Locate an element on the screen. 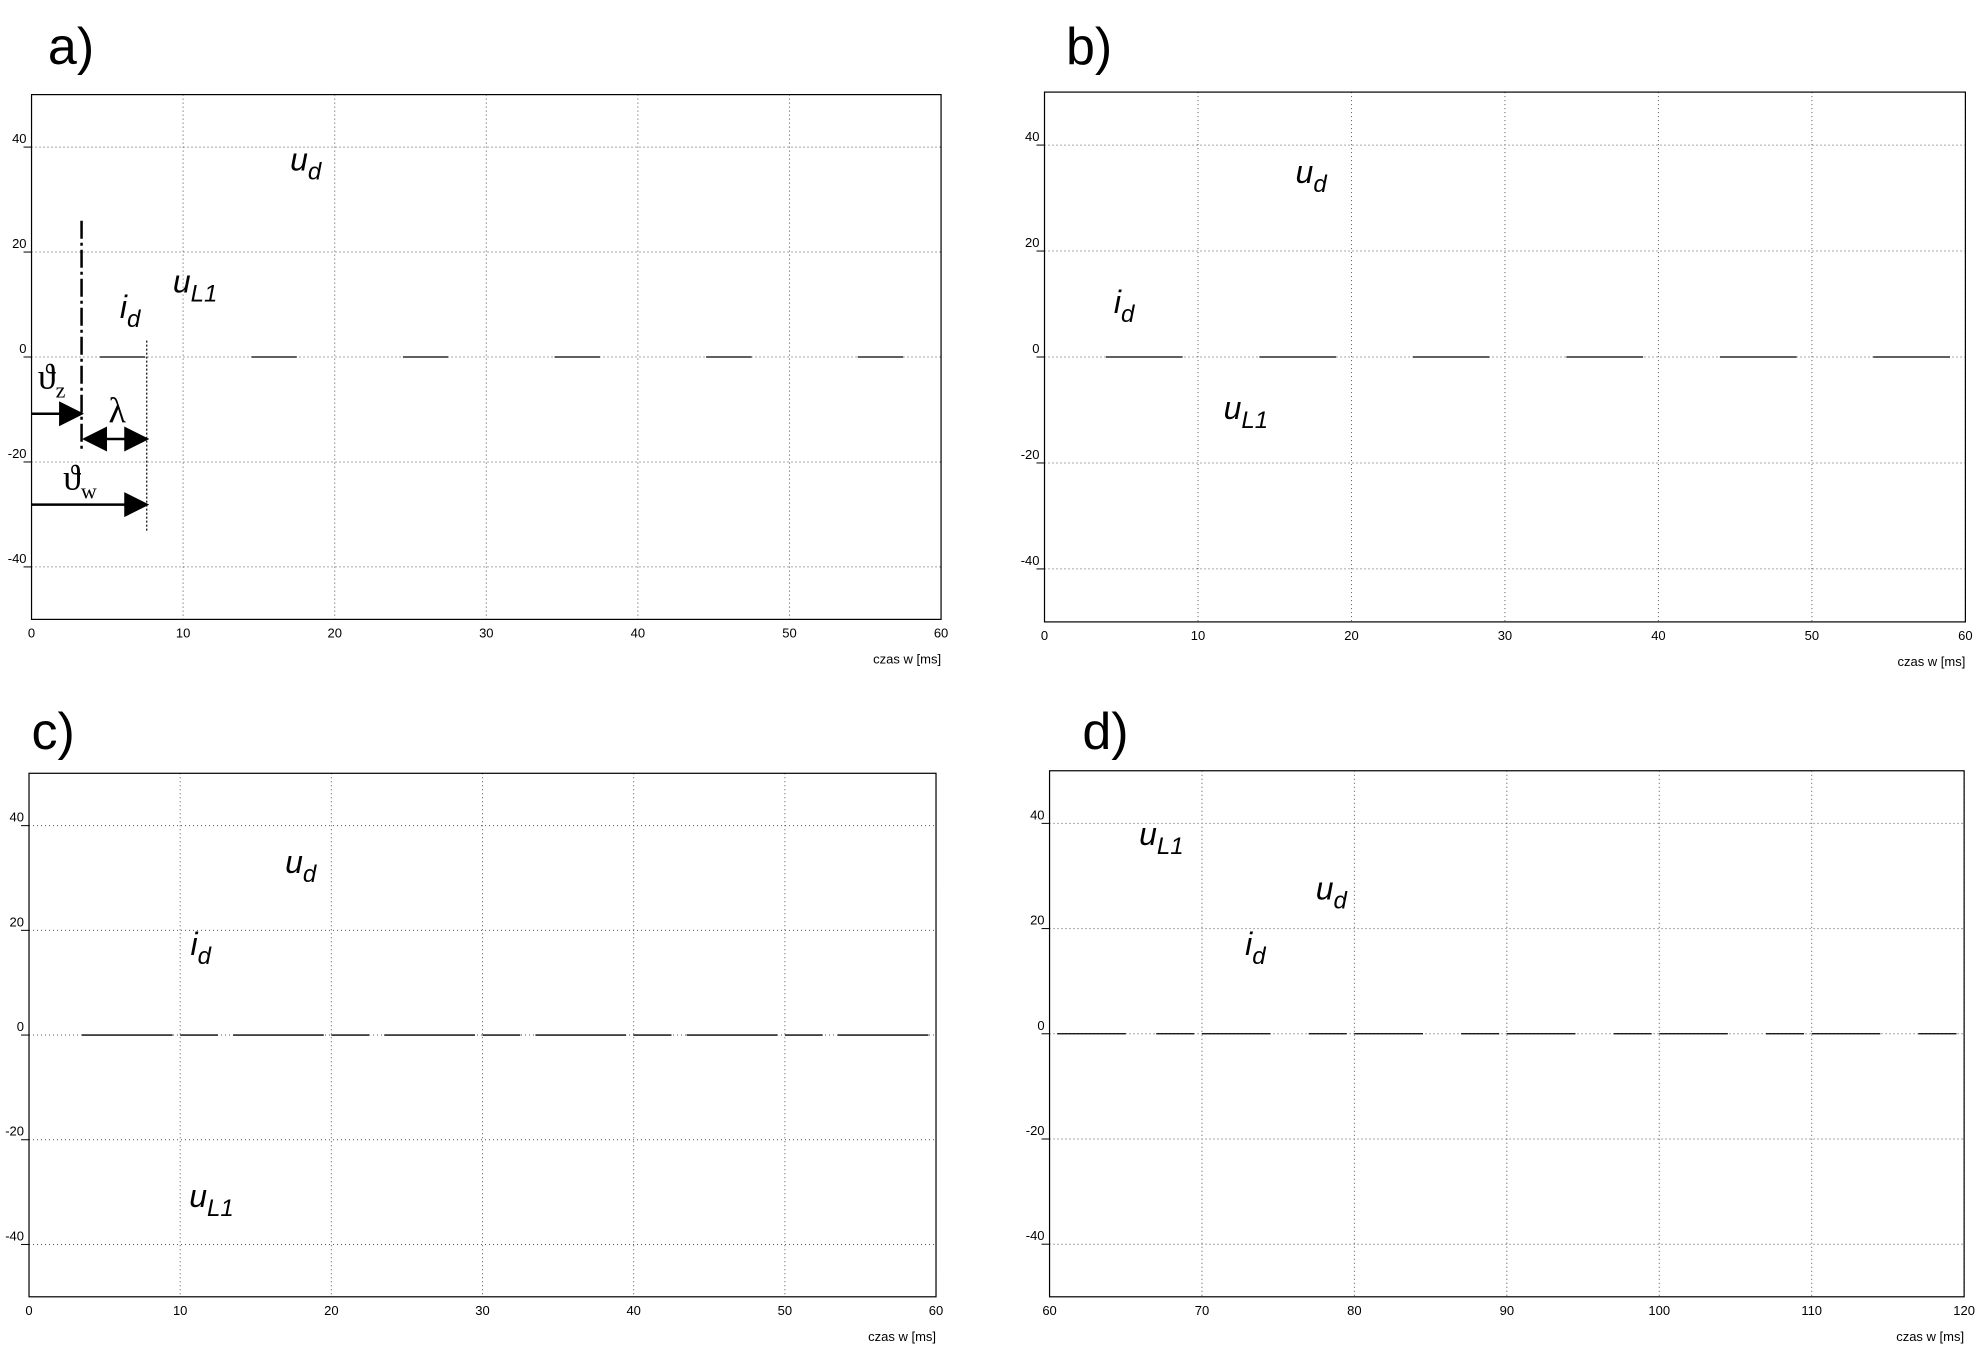 This screenshot has height=1352, width=1978. annotation: λ is located at coordinates (117, 411).